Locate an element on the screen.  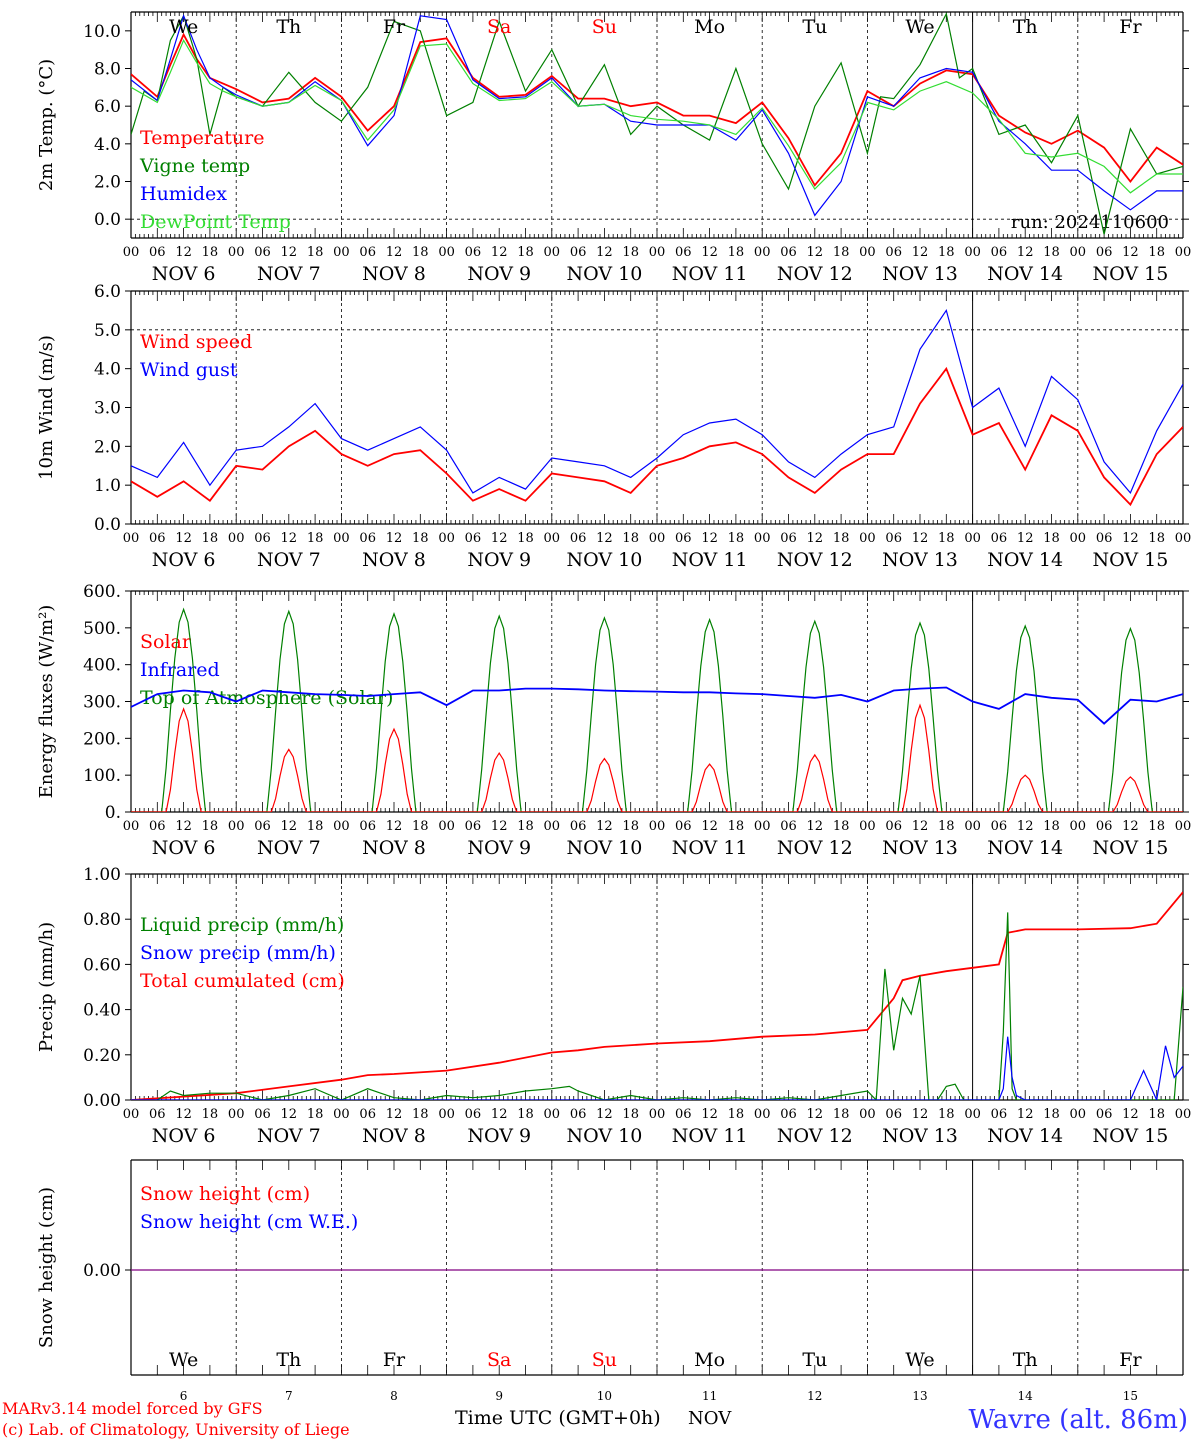
day-number-label: 14 is located at coordinates (1026, 1396).